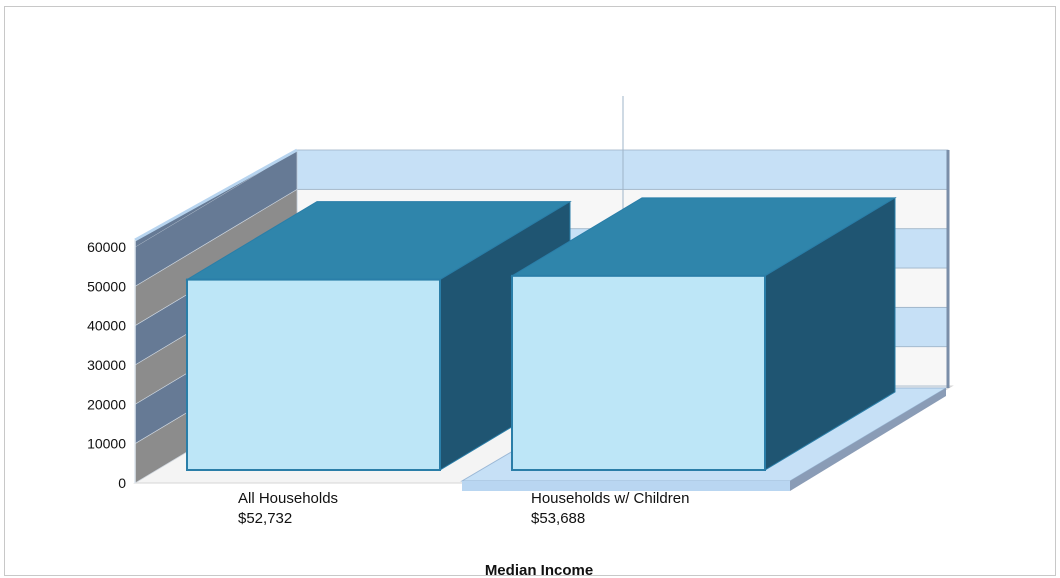 This screenshot has width=1060, height=578. I want to click on floor-side-edge, so click(868, 439).